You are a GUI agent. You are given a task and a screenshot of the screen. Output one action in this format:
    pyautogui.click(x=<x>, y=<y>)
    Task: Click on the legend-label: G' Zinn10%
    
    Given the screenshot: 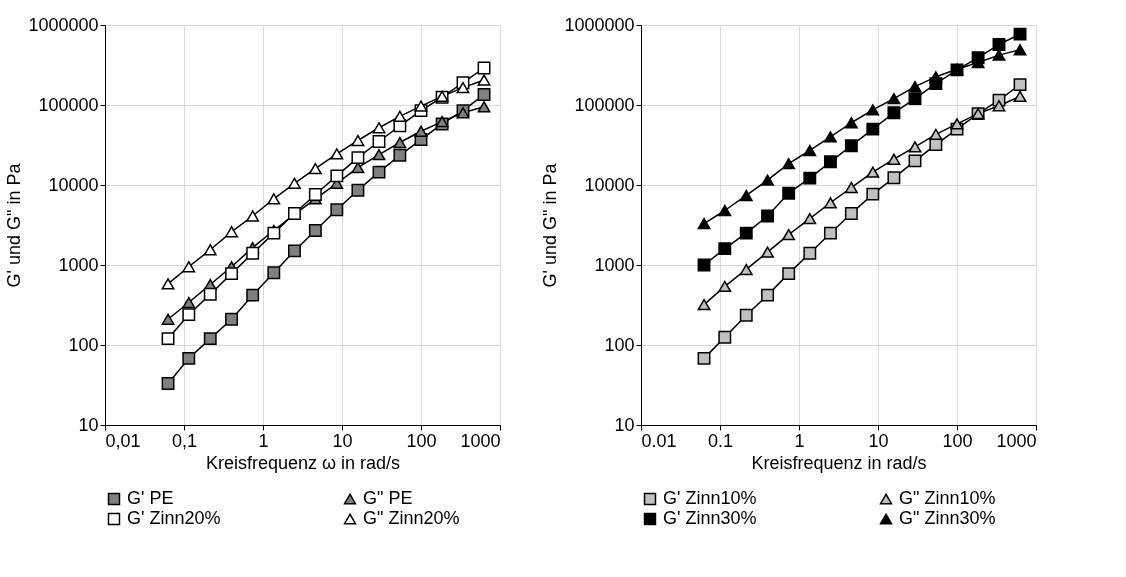 What is the action you would take?
    pyautogui.click(x=710, y=498)
    